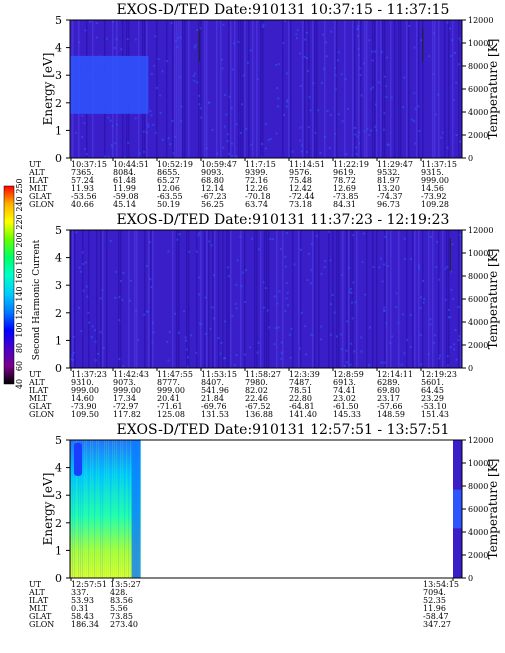 The height and width of the screenshot is (653, 505). I want to click on orbit-value: 7487., so click(300, 382).